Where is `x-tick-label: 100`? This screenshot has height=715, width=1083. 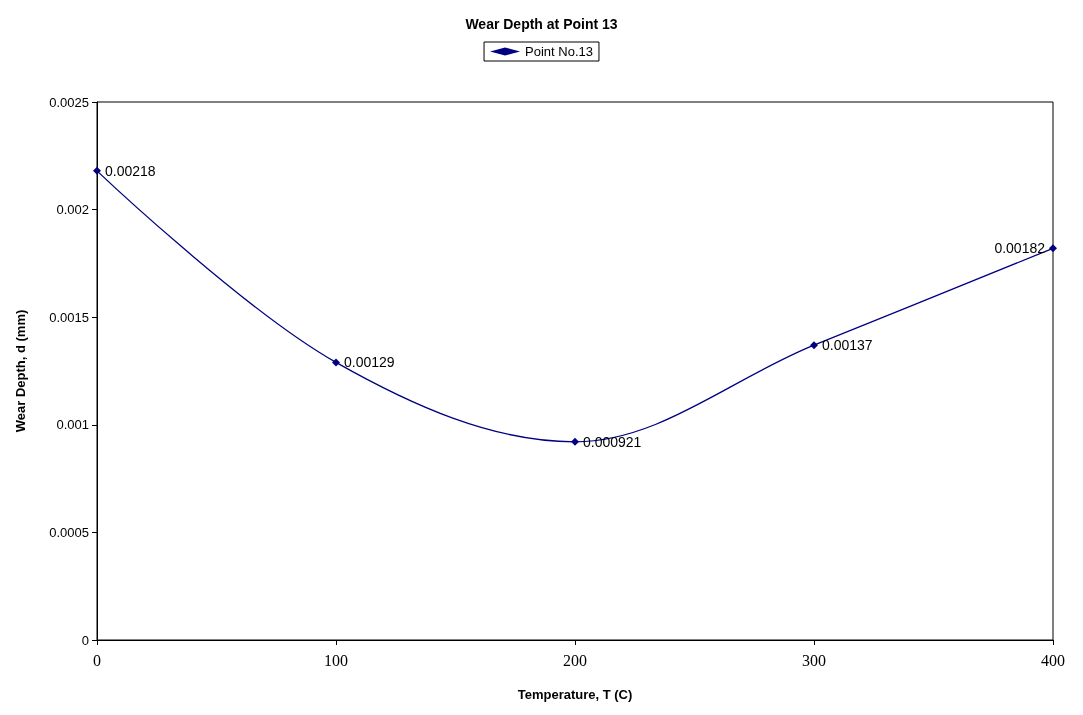 x-tick-label: 100 is located at coordinates (336, 660).